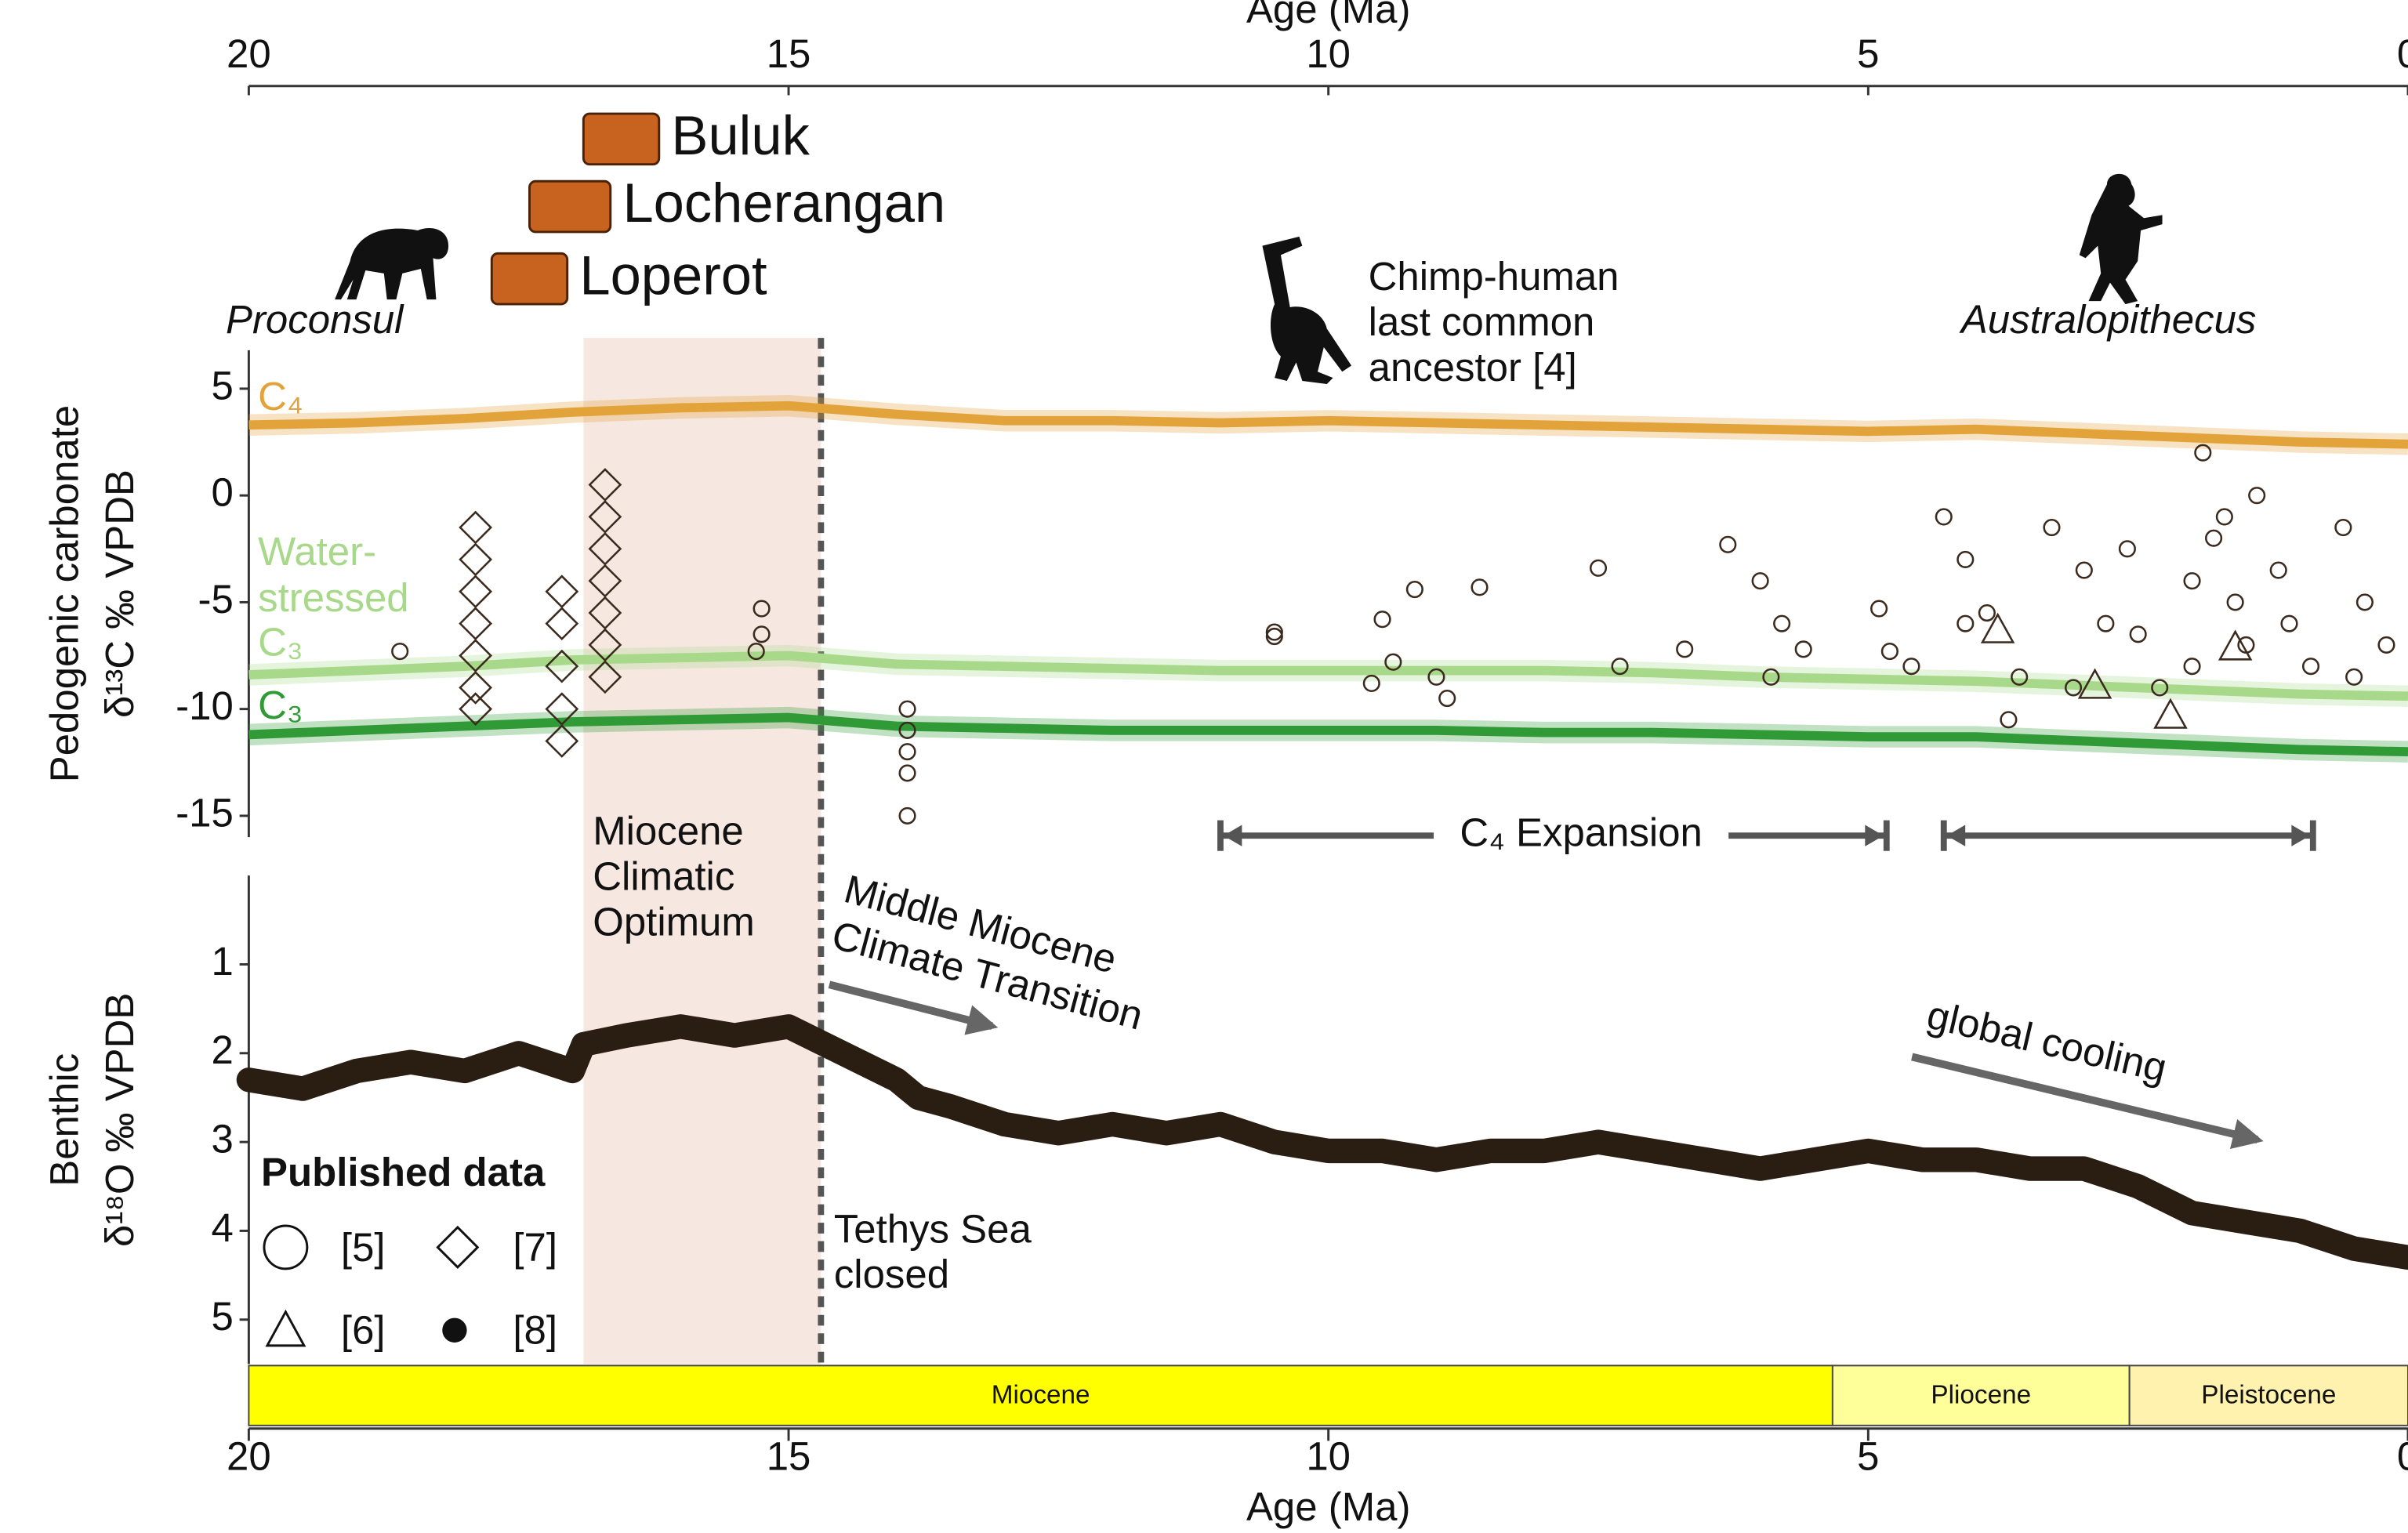 This screenshot has height=1533, width=2408. I want to click on line-label: C₃, so click(280, 705).